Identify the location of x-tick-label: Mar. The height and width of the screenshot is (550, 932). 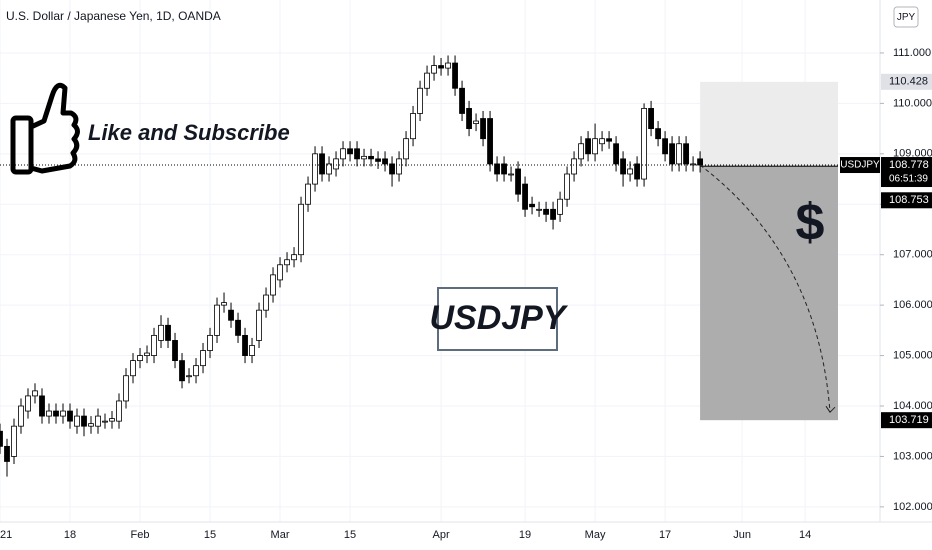
(280, 535).